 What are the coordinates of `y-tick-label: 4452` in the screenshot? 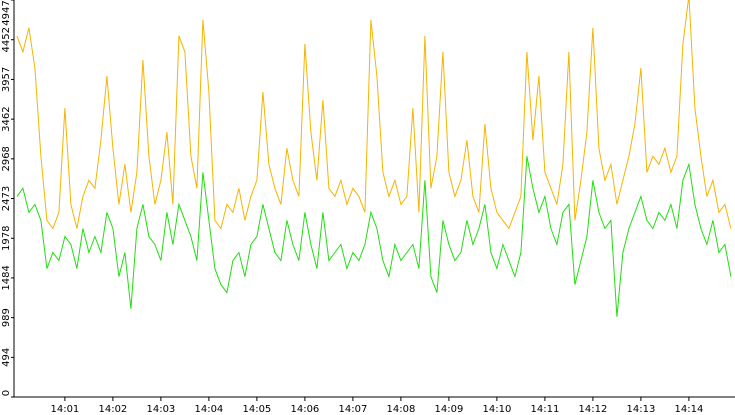 It's located at (6, 39).